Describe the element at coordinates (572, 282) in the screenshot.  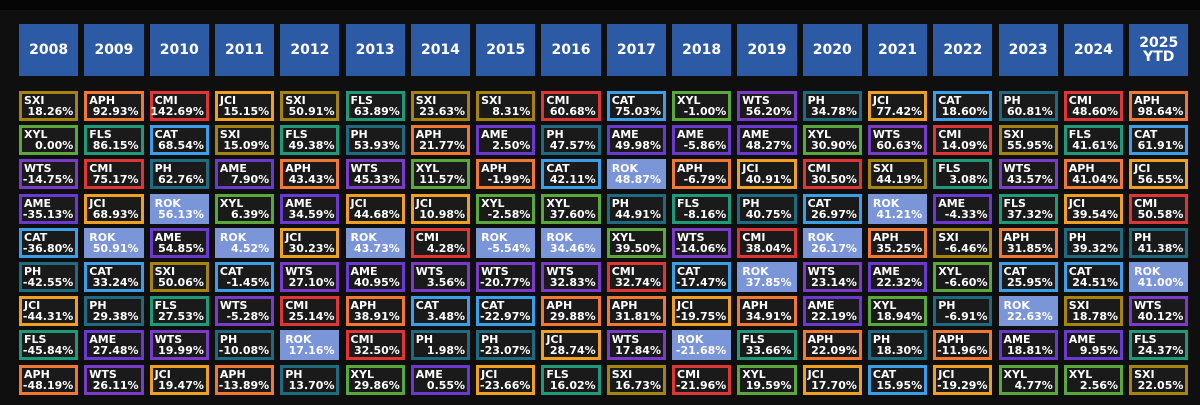
I see `return-value: 32.83%` at that location.